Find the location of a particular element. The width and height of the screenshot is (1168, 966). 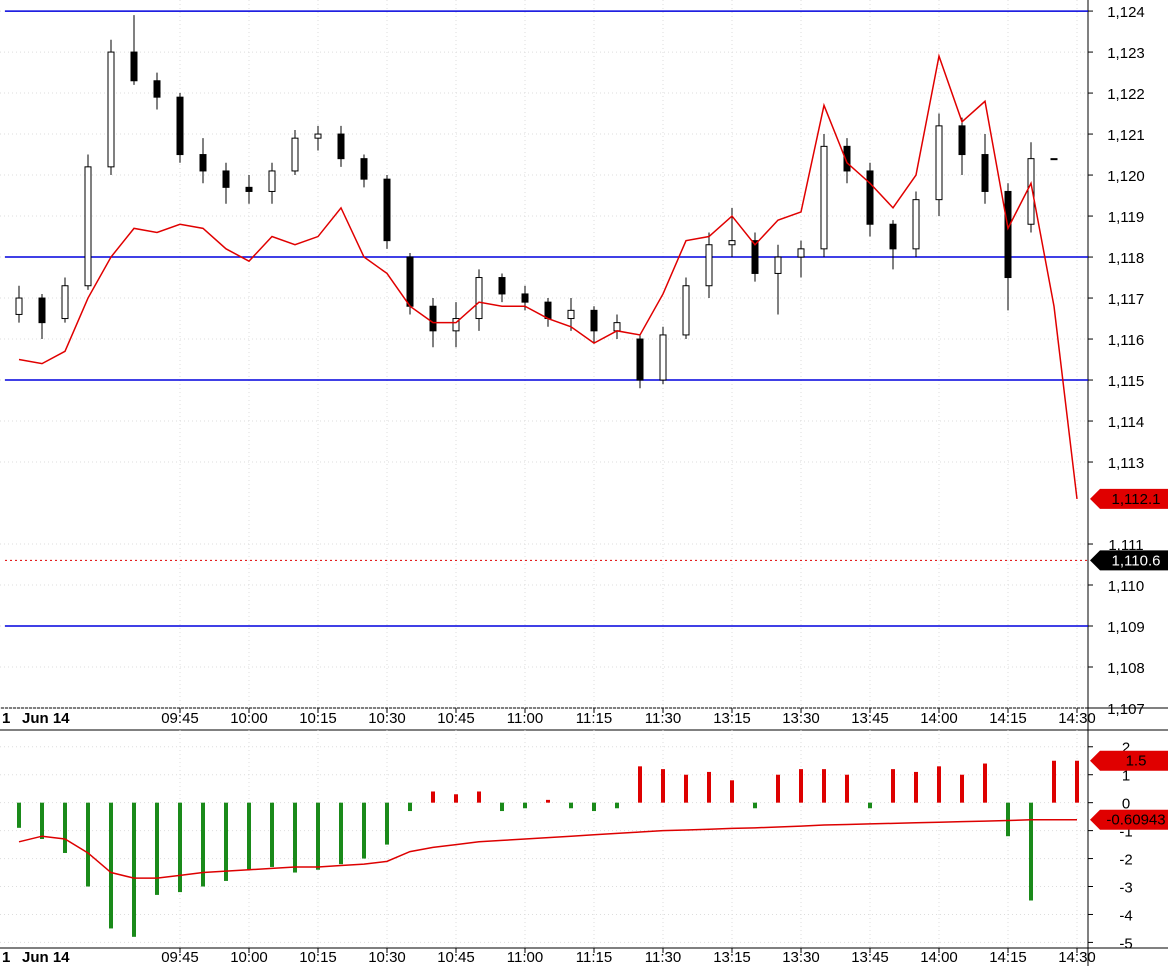

y-tick-label: 1 is located at coordinates (1126, 776).